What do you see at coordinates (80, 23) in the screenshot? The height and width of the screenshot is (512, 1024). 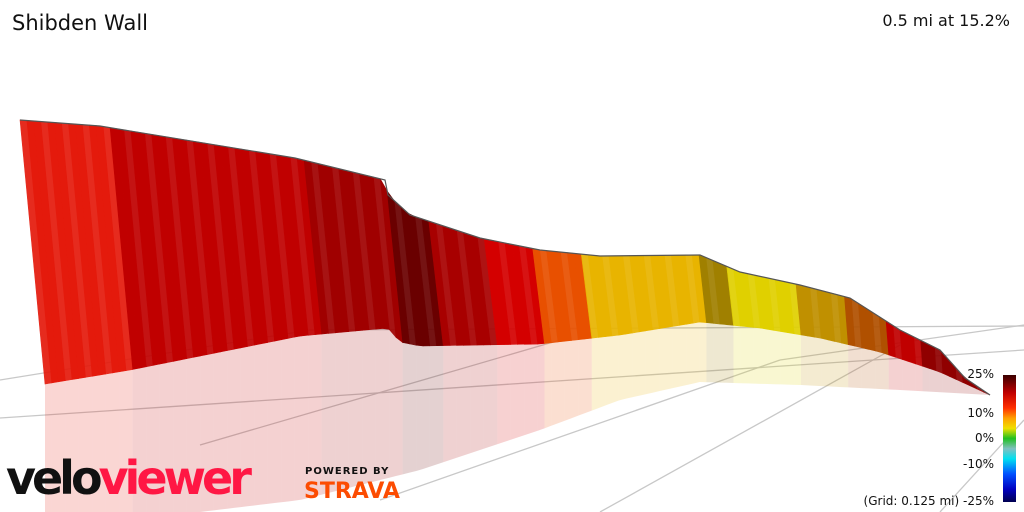 I see `segment-title: Shibden Wall` at bounding box center [80, 23].